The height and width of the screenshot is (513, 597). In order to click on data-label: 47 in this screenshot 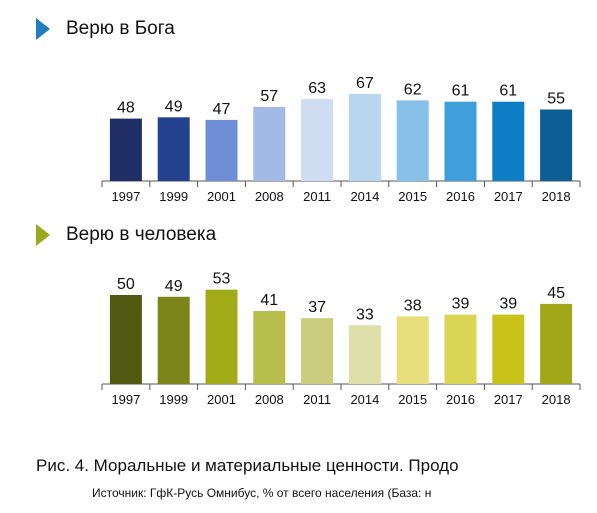, I will do `click(222, 109)`.